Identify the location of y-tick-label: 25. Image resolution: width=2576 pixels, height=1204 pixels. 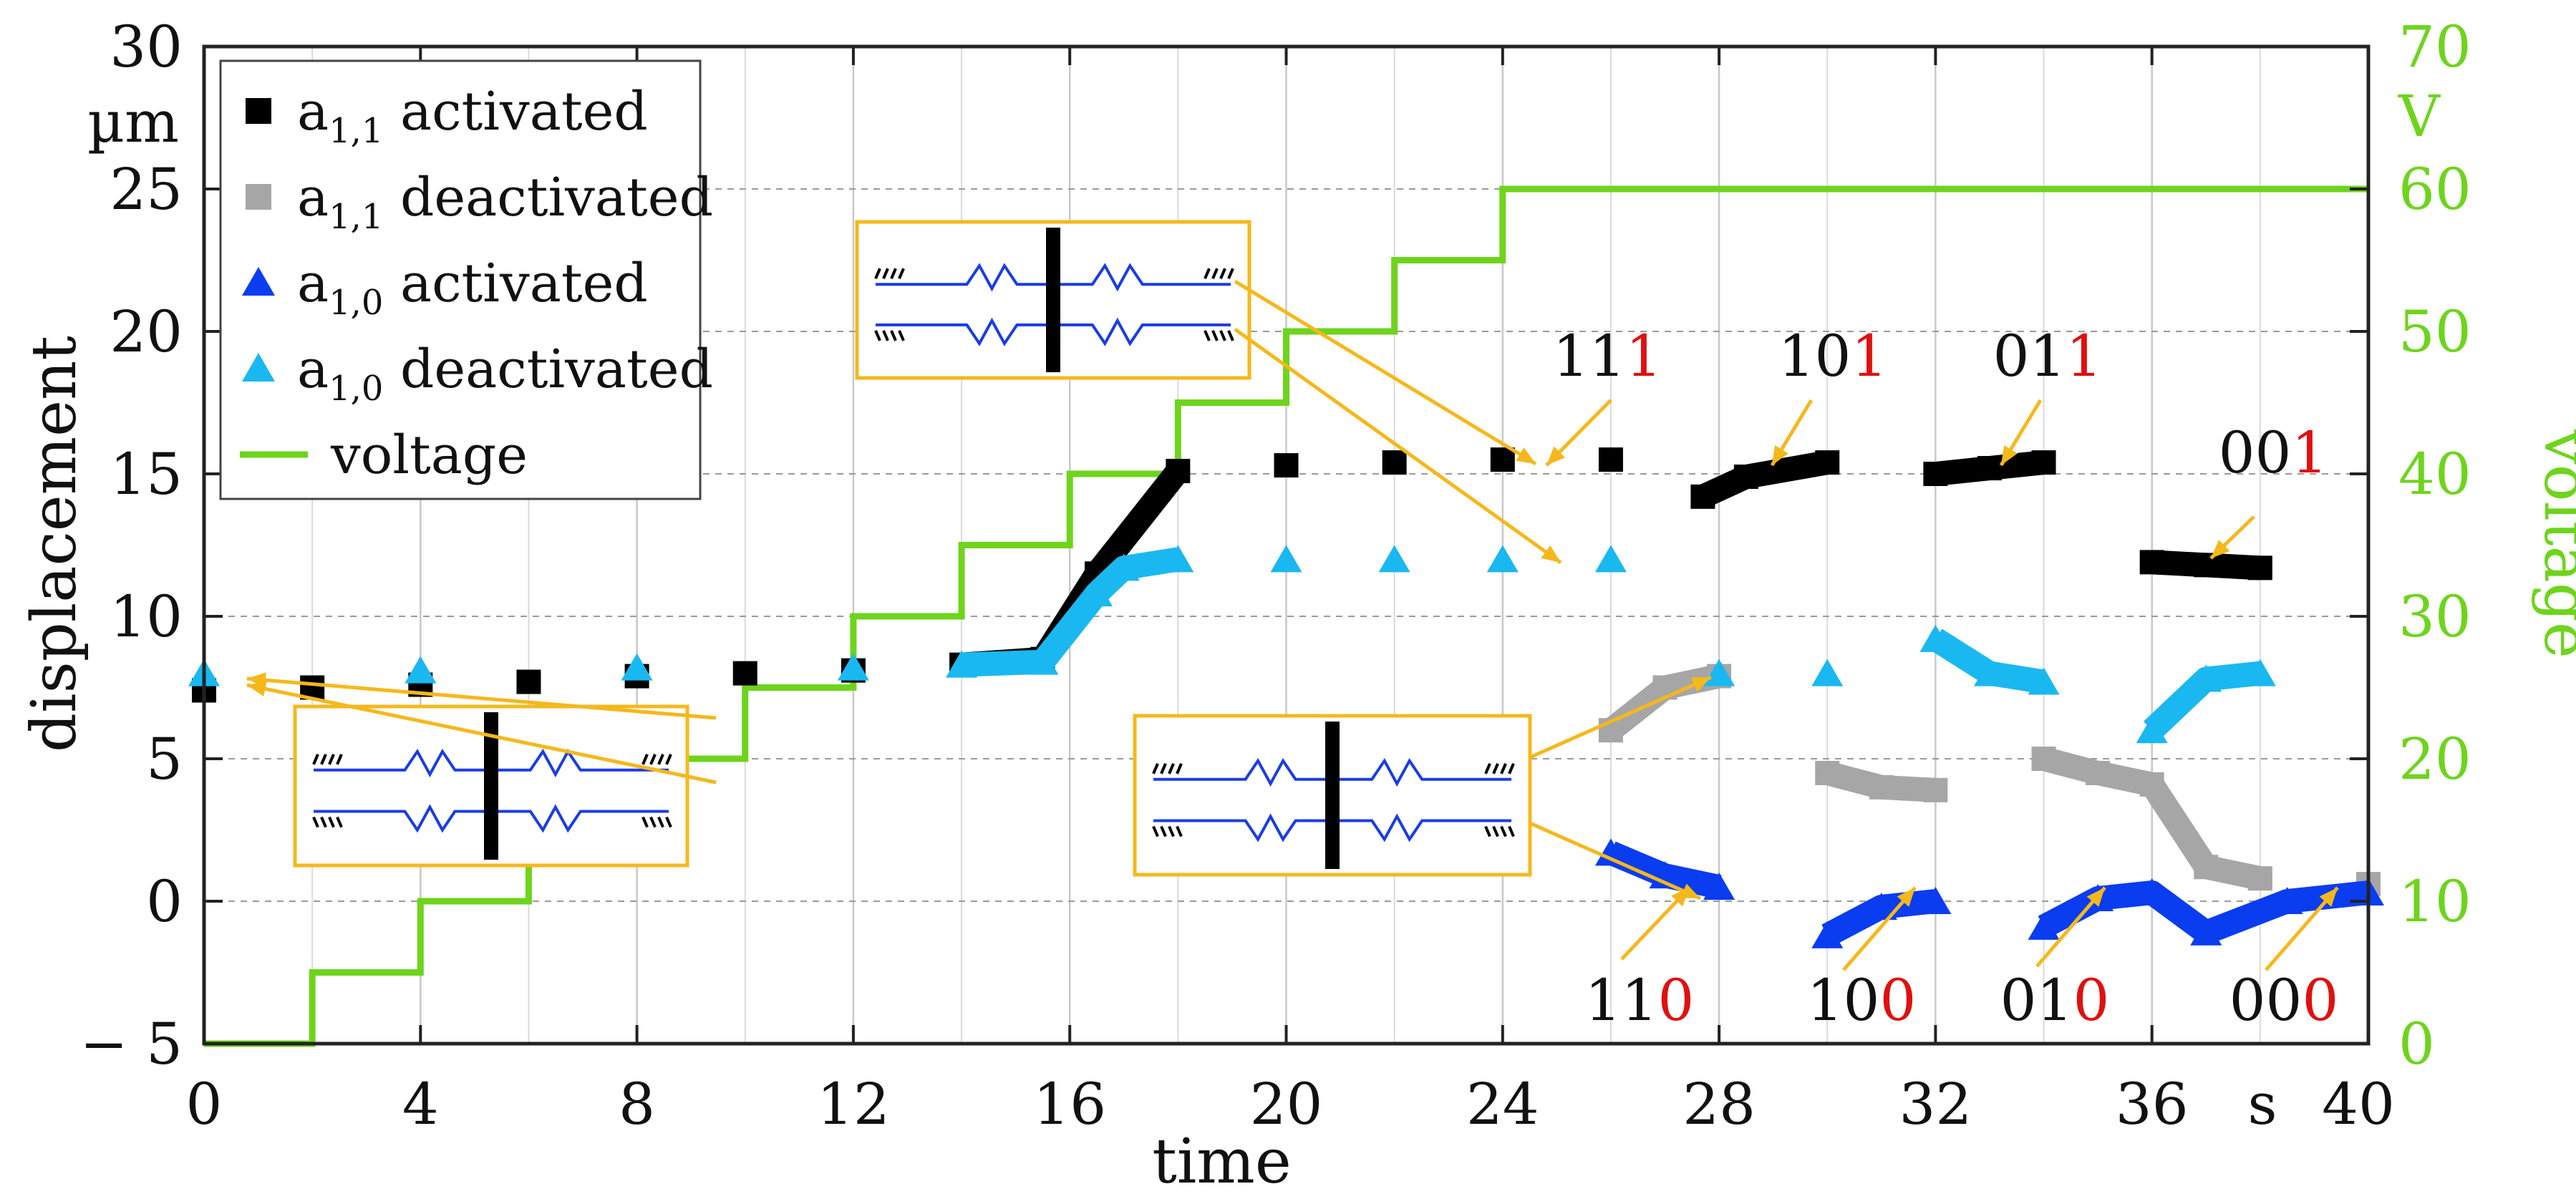
(146, 190).